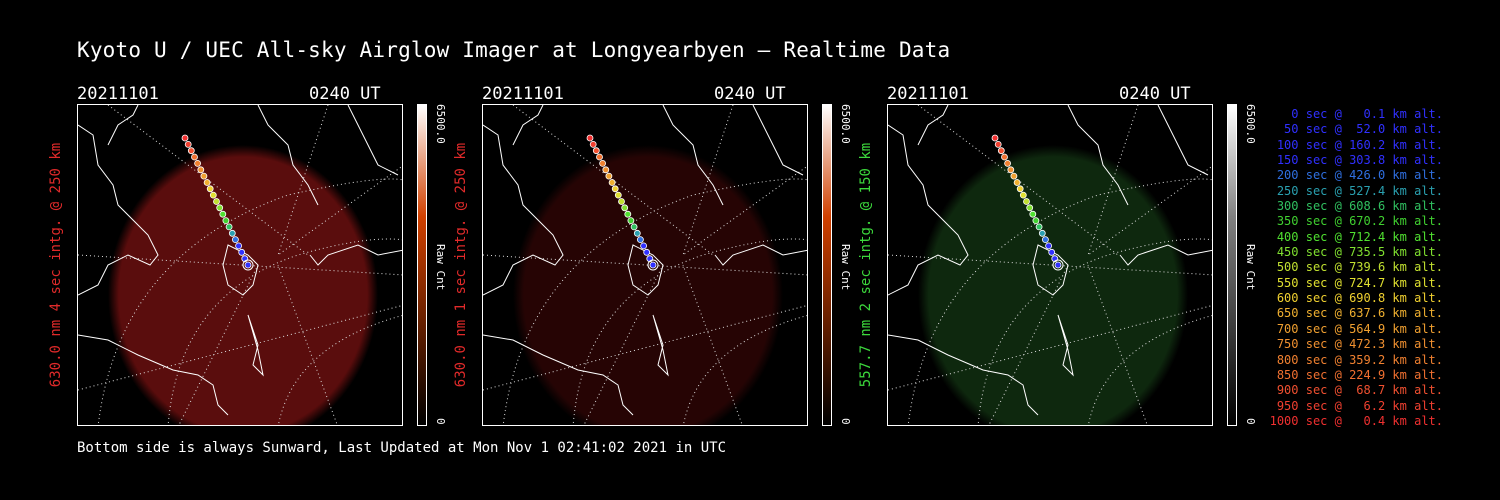  Describe the element at coordinates (1359, 252) in the screenshot. I see `legend-entry: 450 sec @ 735.5 km alt.` at that location.